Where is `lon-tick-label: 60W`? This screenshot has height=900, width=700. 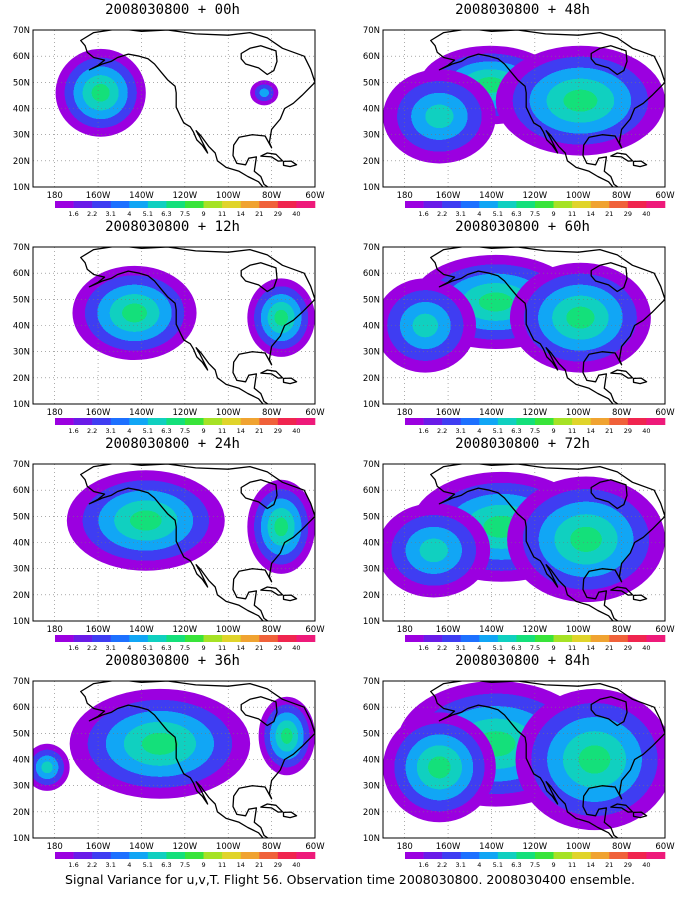
lon-tick-label: 60W is located at coordinates (315, 196).